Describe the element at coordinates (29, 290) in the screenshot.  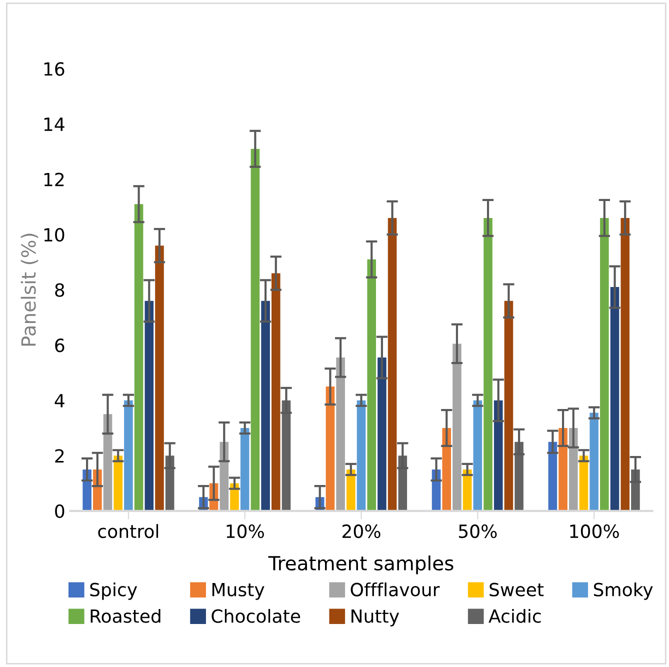
I see `y-axis-title: Panelsit (%)` at that location.